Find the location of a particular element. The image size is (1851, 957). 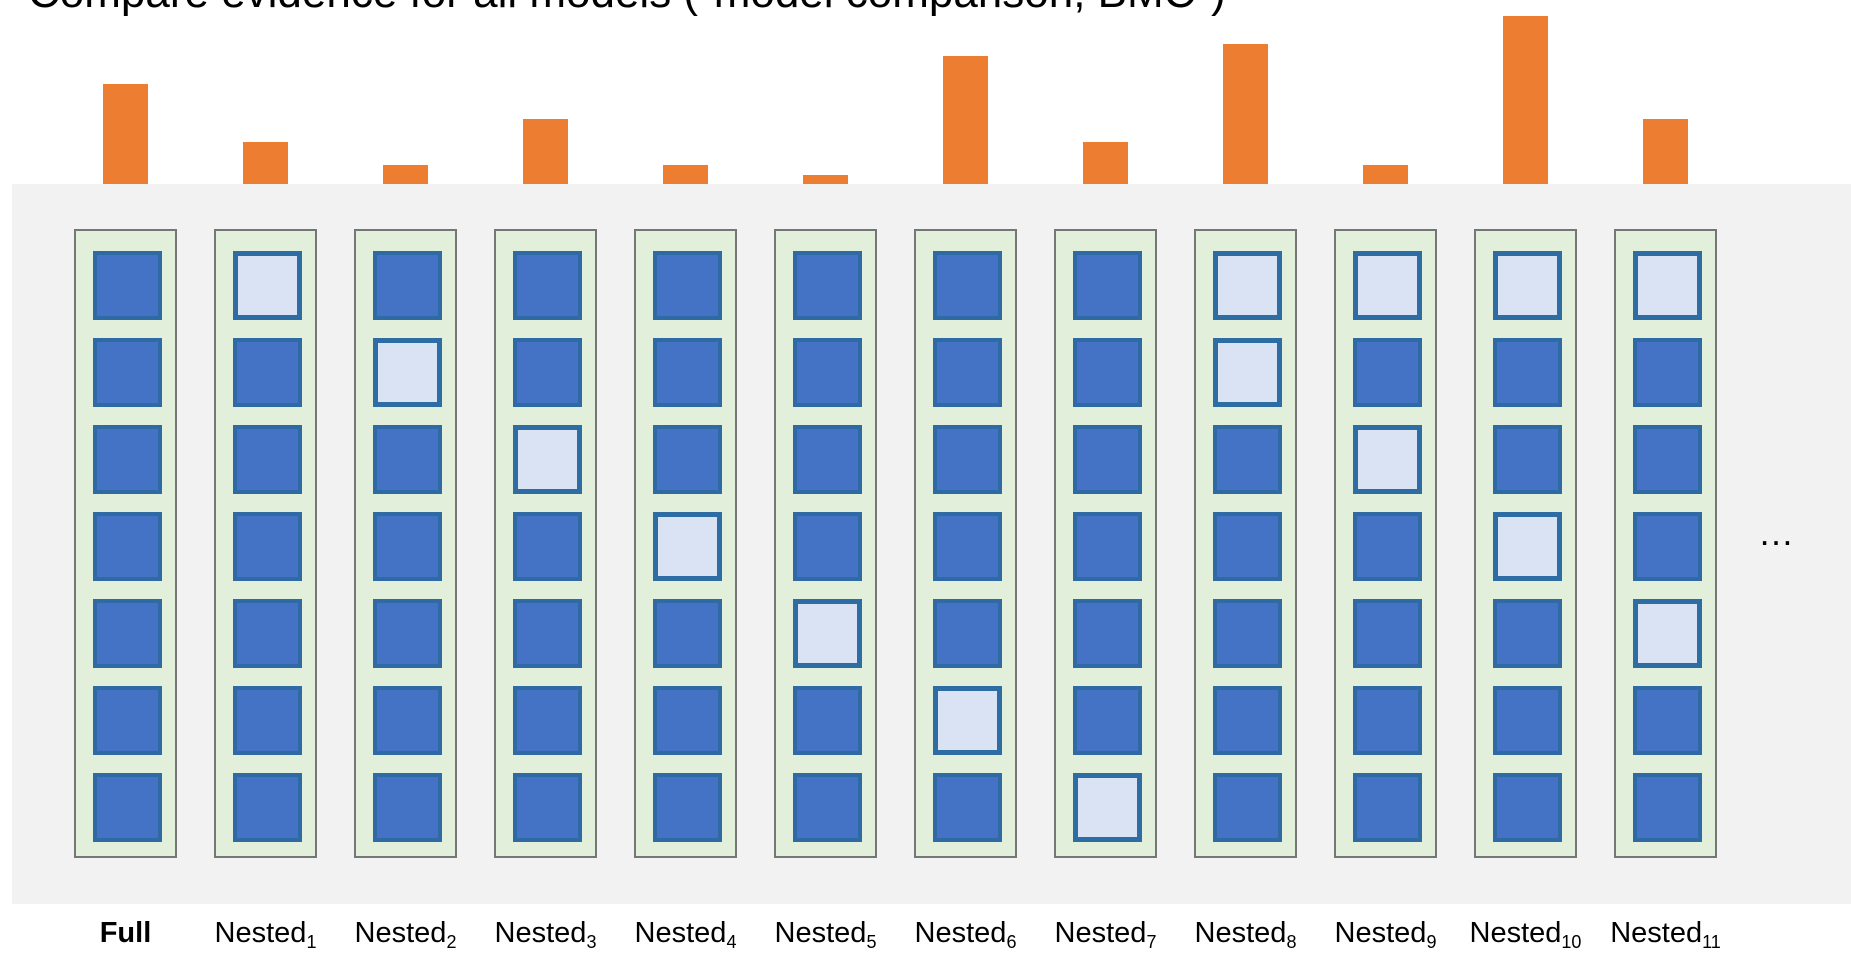

model-label: Nested1 is located at coordinates (266, 935).